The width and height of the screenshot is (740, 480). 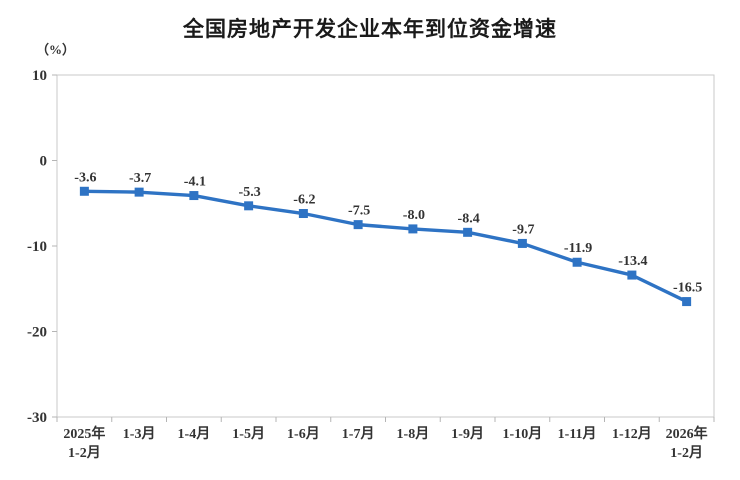 What do you see at coordinates (632, 261) in the screenshot?
I see `data-point-label: -13.4` at bounding box center [632, 261].